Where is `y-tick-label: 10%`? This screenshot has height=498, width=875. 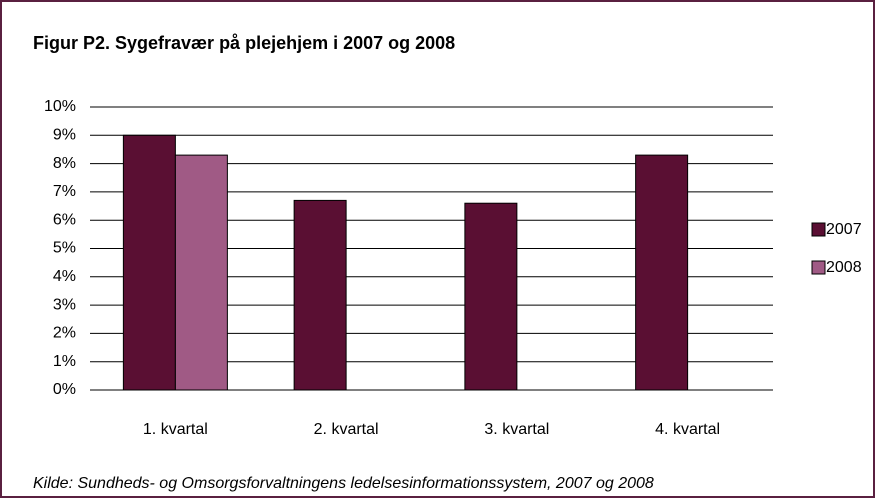
y-tick-label: 10% is located at coordinates (60, 106).